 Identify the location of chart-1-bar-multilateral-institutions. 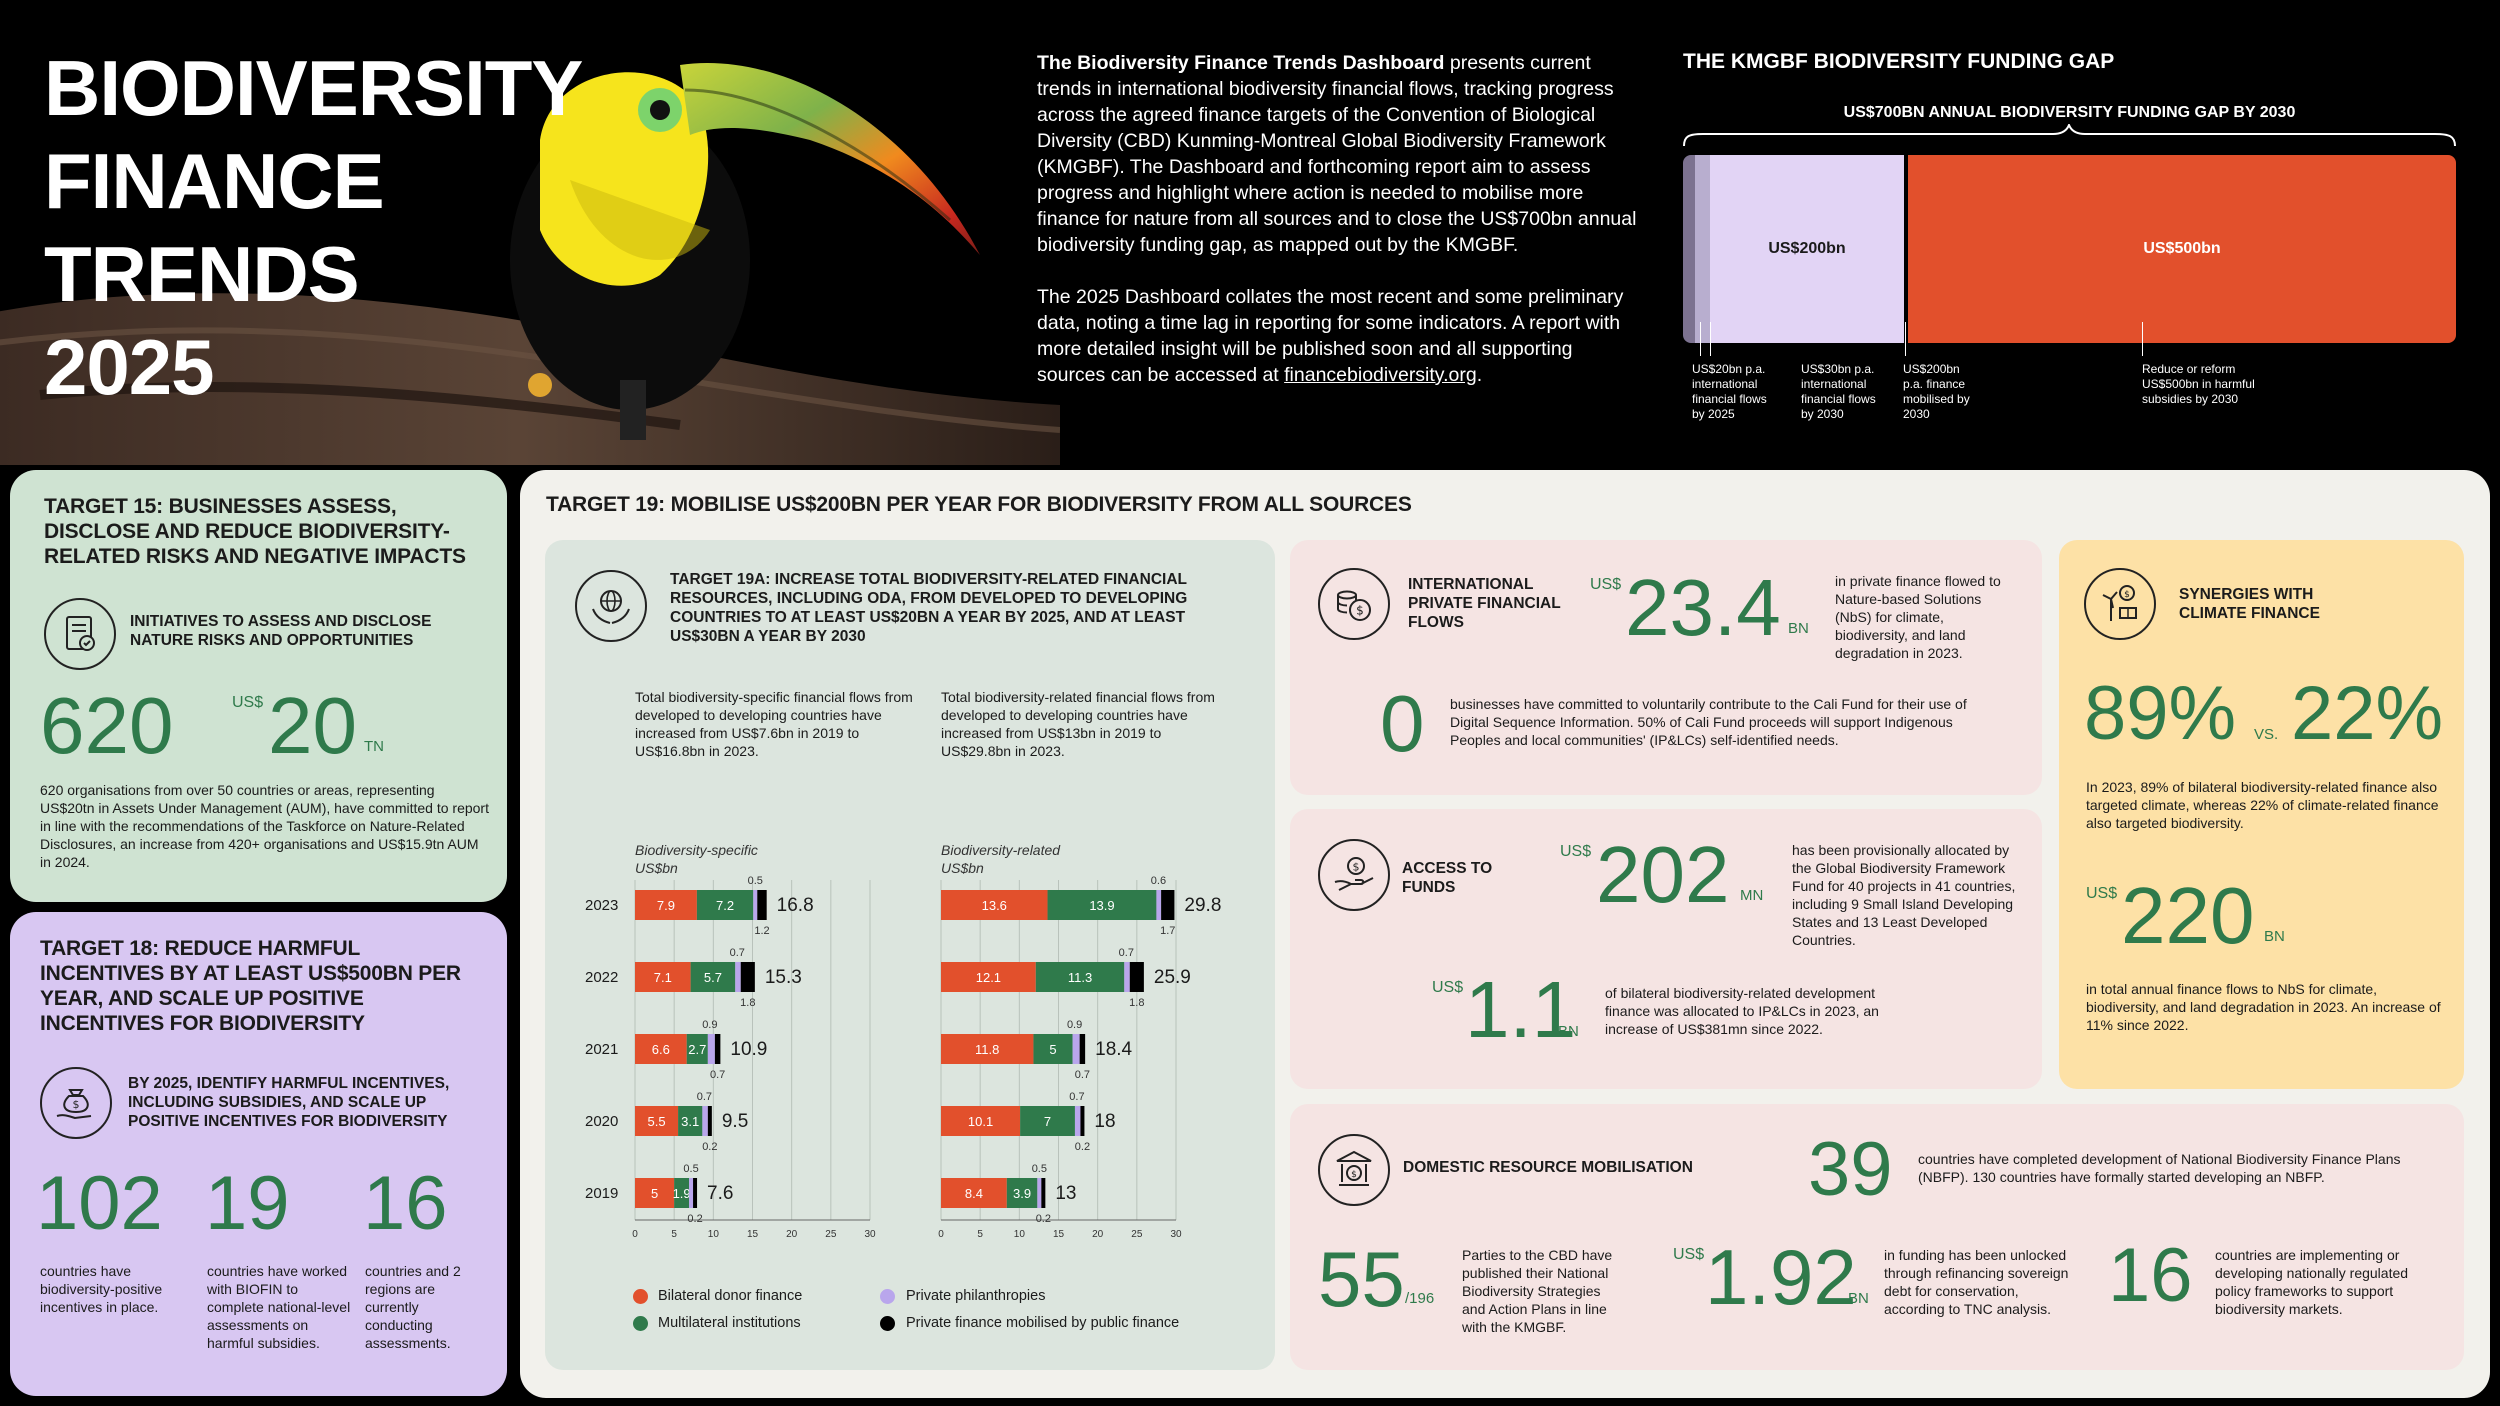
(713, 977).